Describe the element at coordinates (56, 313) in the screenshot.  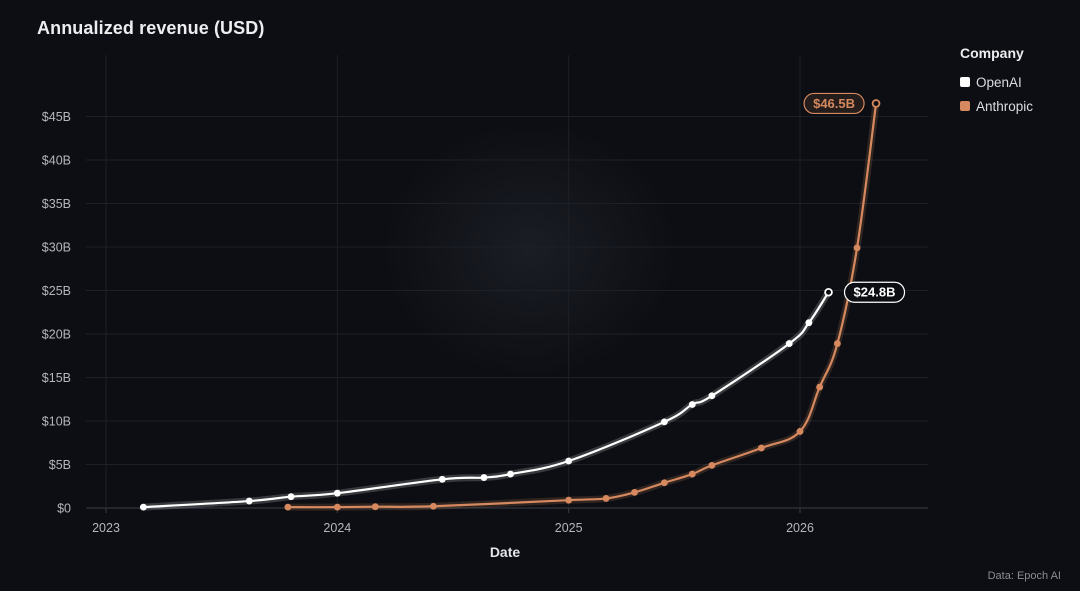
I see `y-axis-ticks: $0 $5B $10B $15B $20B $25B $30B $35B $40B $45B` at that location.